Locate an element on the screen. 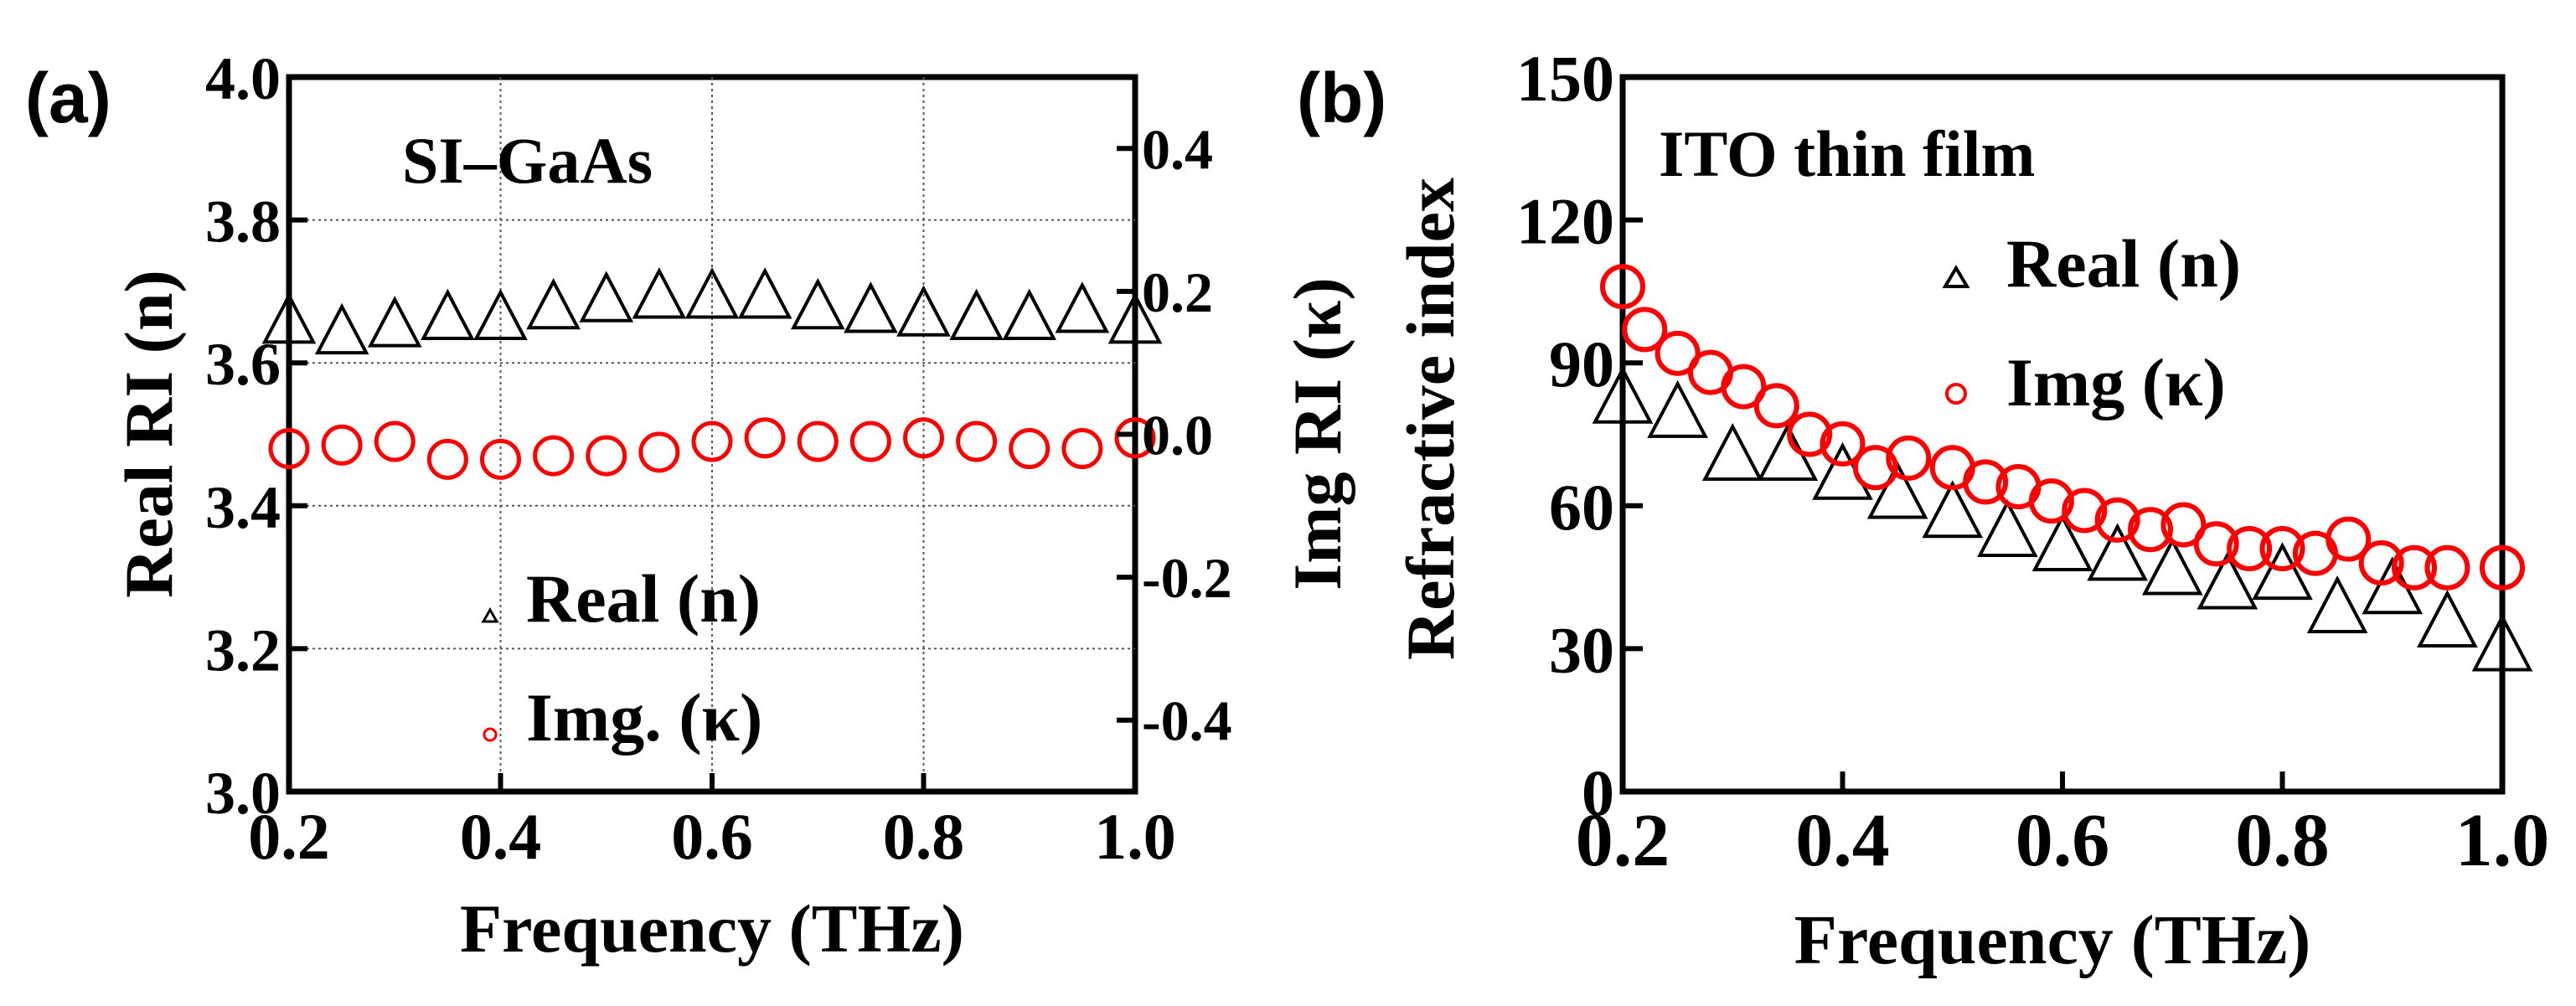  legend-b-img-marker is located at coordinates (1956, 394).